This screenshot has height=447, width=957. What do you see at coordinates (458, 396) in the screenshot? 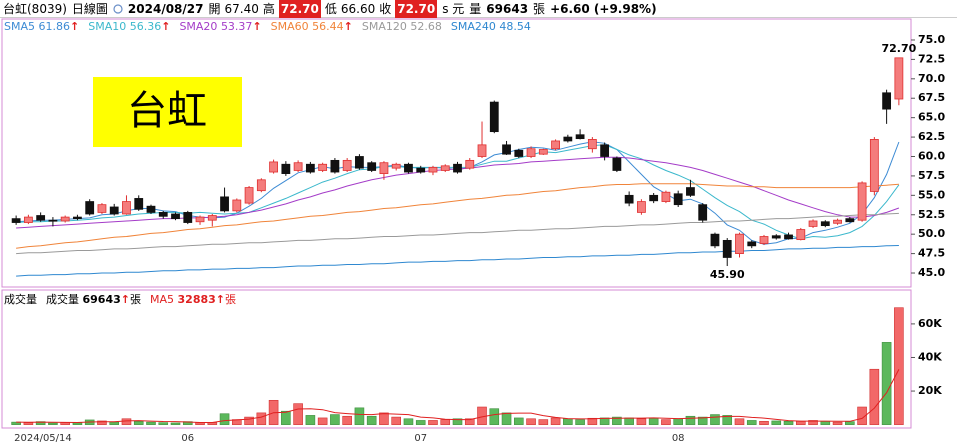
I see `volume-ma-line` at bounding box center [458, 396].